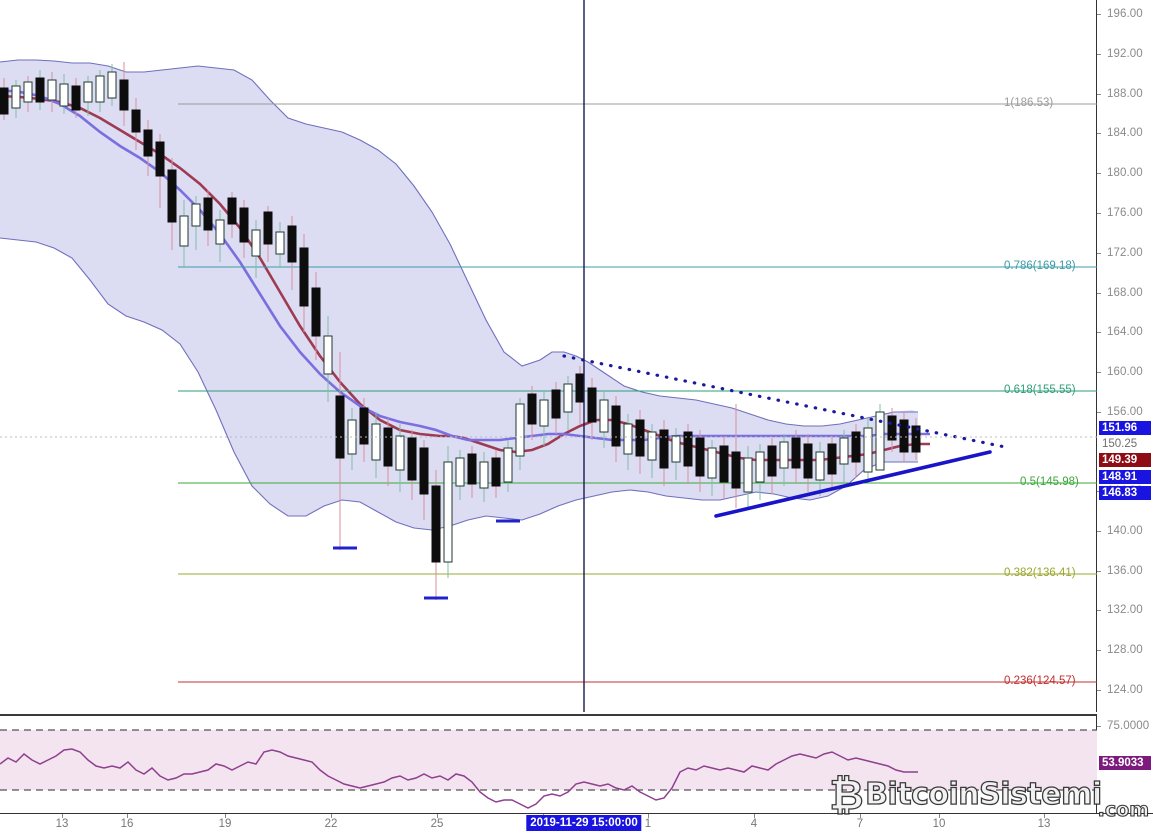 The image size is (1153, 837). What do you see at coordinates (1049, 482) in the screenshot?
I see `fib-label-05: 0.5(145.98)` at bounding box center [1049, 482].